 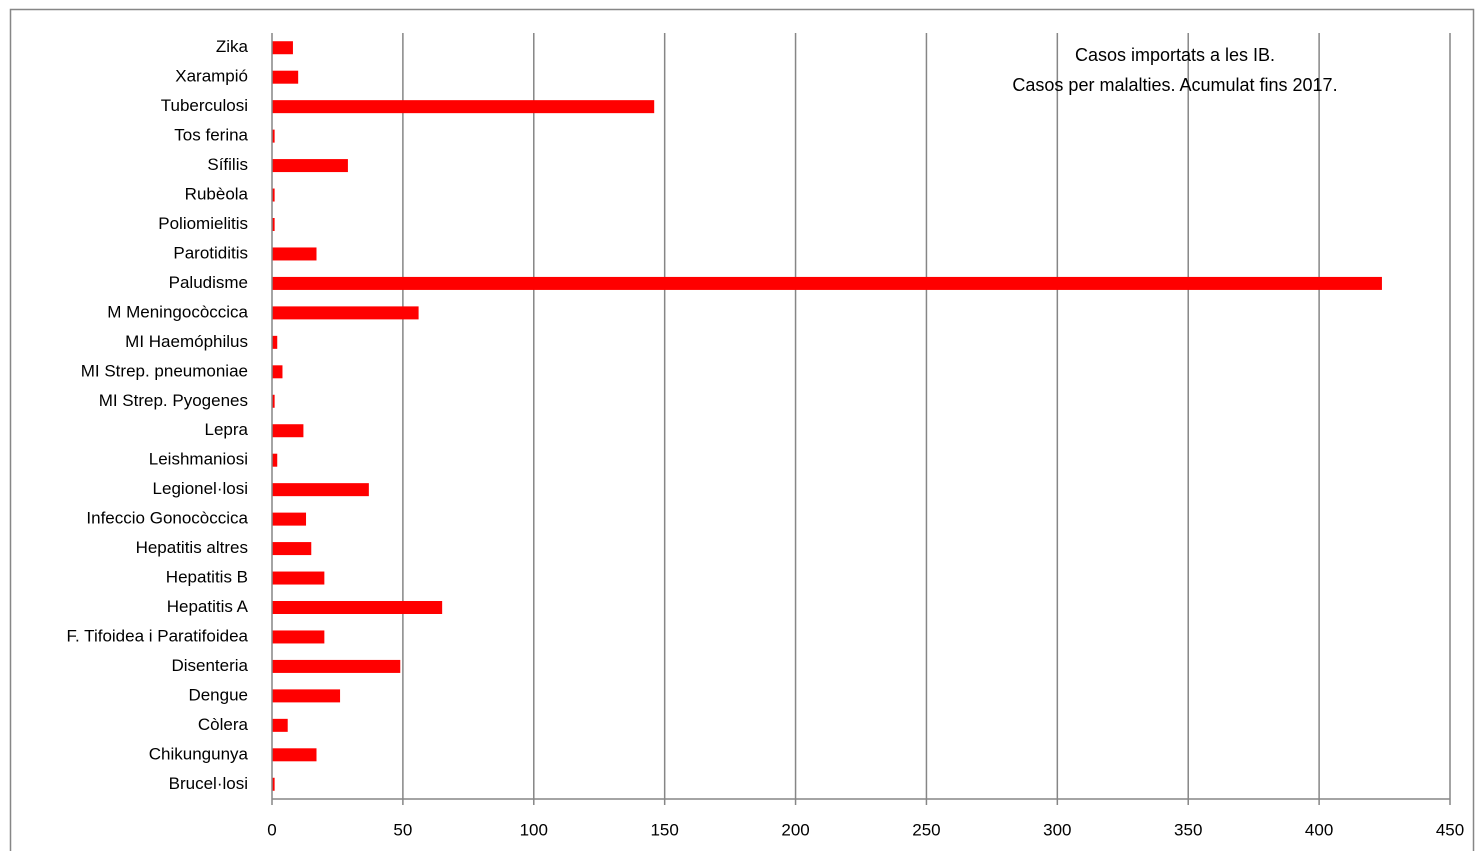 I want to click on category-label: Hepatitis altres, so click(x=192, y=547).